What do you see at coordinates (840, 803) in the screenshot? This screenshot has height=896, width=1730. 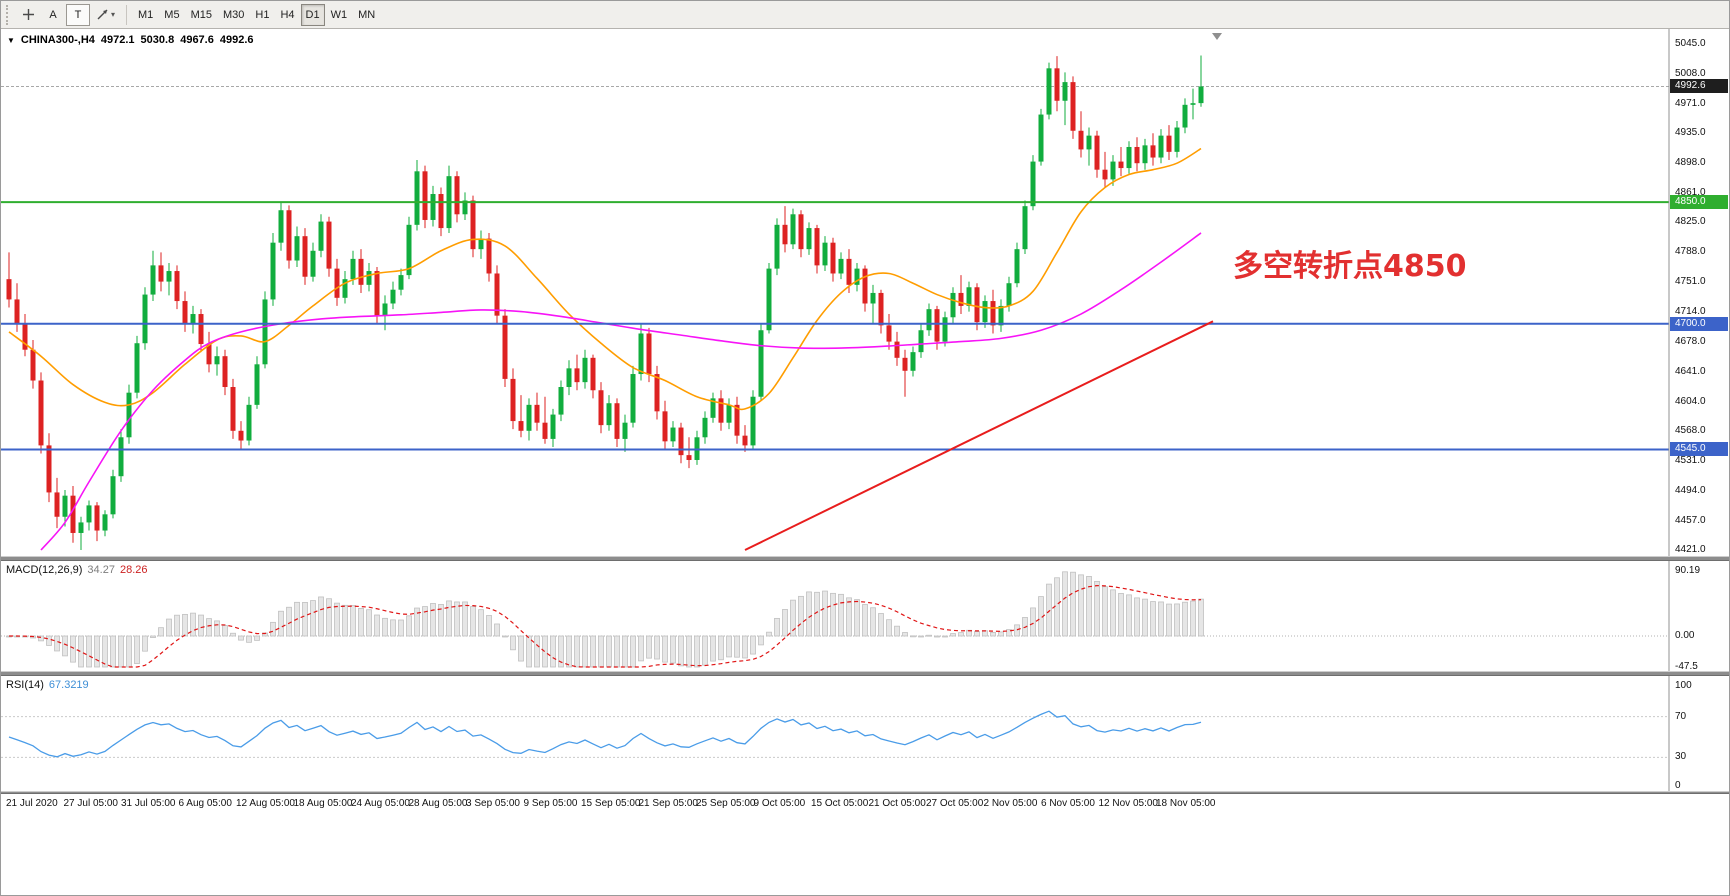 I see `time-axis-label: 15 Oct 05:00` at bounding box center [840, 803].